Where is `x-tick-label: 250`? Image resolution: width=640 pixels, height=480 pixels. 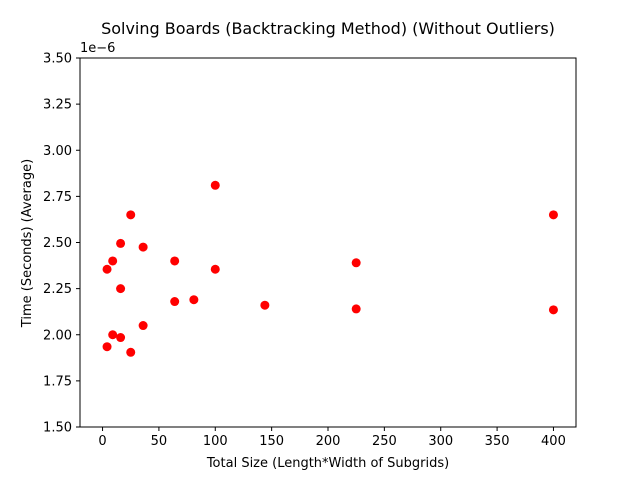
x-tick-label: 250 is located at coordinates (384, 441).